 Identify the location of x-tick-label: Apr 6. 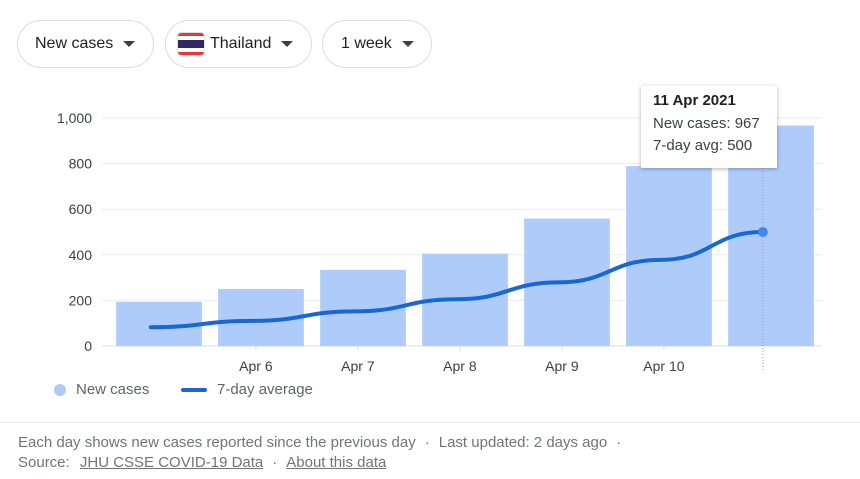
(256, 366).